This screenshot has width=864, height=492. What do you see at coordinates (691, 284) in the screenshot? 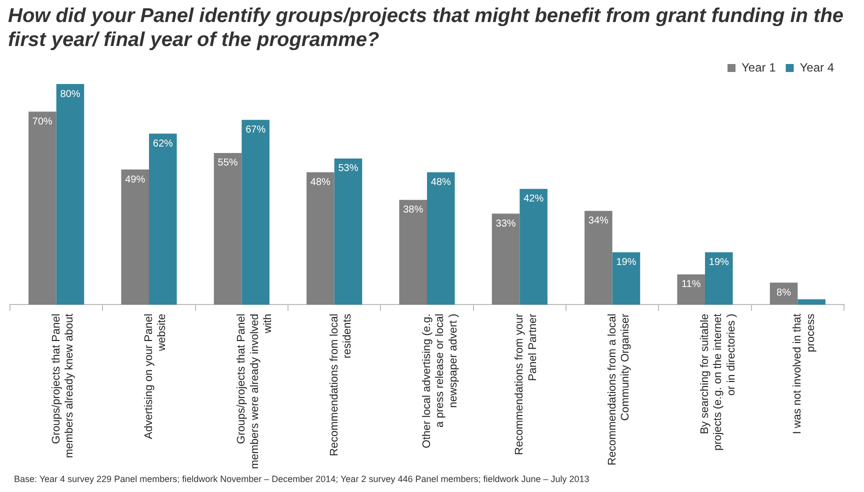
I see `data-label: 11%` at bounding box center [691, 284].